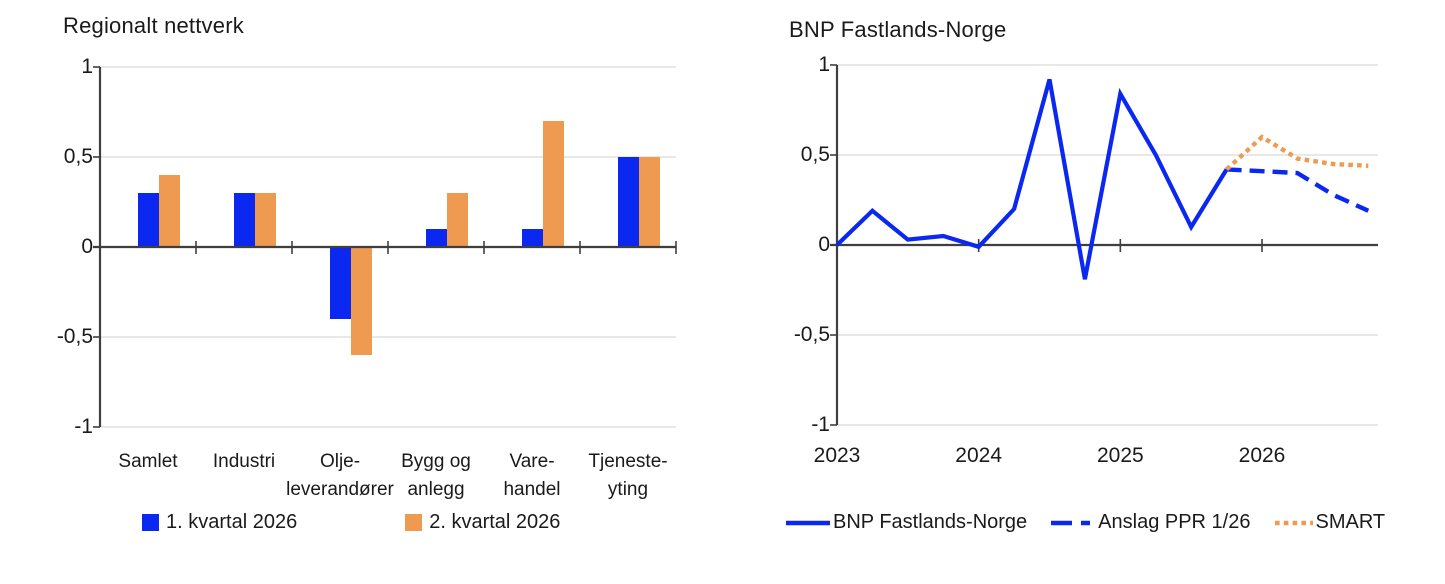  What do you see at coordinates (930, 522) in the screenshot?
I see `legend-label: BNP Fastlands-Norge` at bounding box center [930, 522].